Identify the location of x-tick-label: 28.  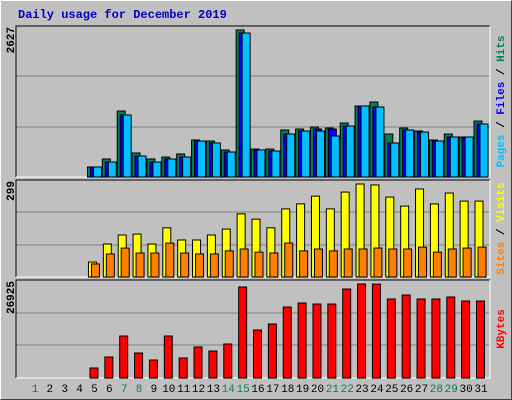
(436, 390).